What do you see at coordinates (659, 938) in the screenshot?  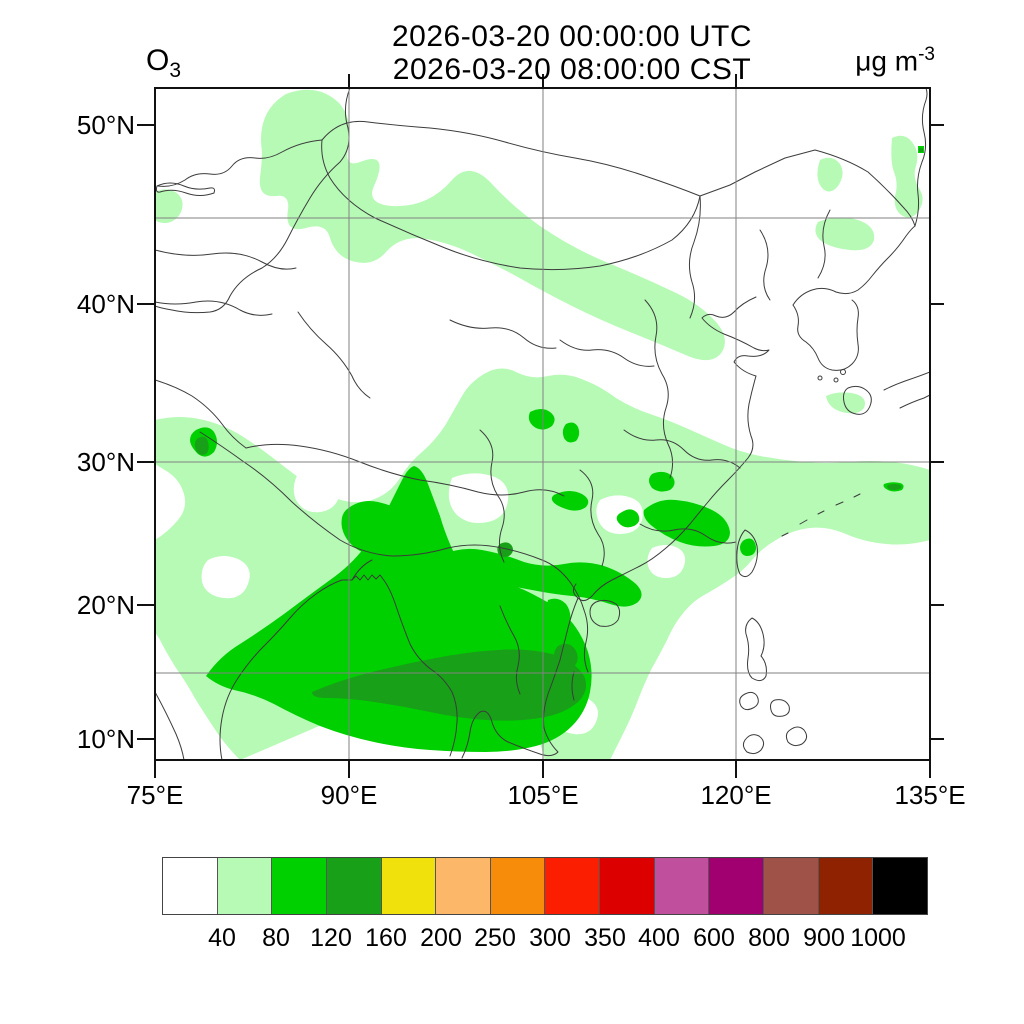 I see `colorbar-label: 400` at bounding box center [659, 938].